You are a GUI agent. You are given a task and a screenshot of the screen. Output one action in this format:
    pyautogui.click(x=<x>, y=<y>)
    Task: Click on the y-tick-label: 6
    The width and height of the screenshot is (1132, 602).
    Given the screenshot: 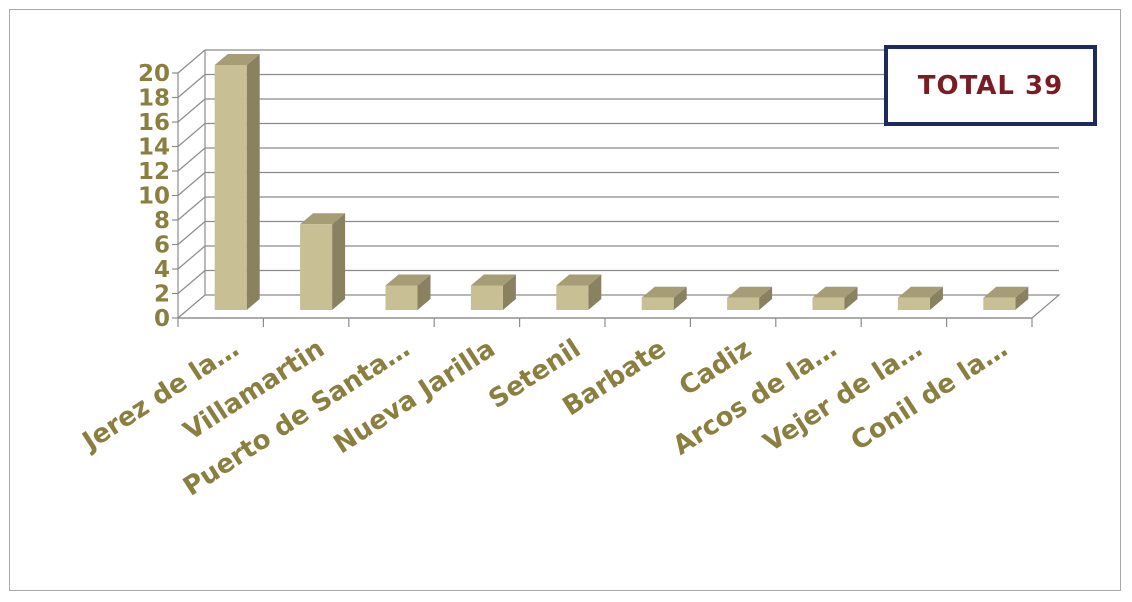 What is the action you would take?
    pyautogui.click(x=162, y=246)
    